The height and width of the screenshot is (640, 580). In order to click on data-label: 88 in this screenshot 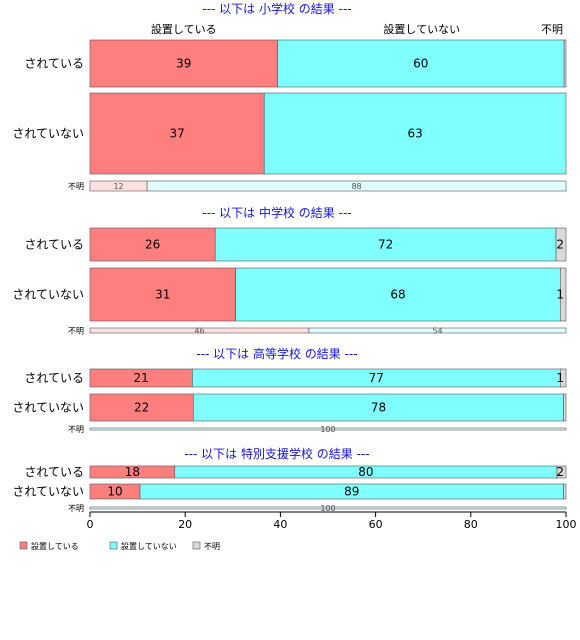, I will do `click(356, 186)`.